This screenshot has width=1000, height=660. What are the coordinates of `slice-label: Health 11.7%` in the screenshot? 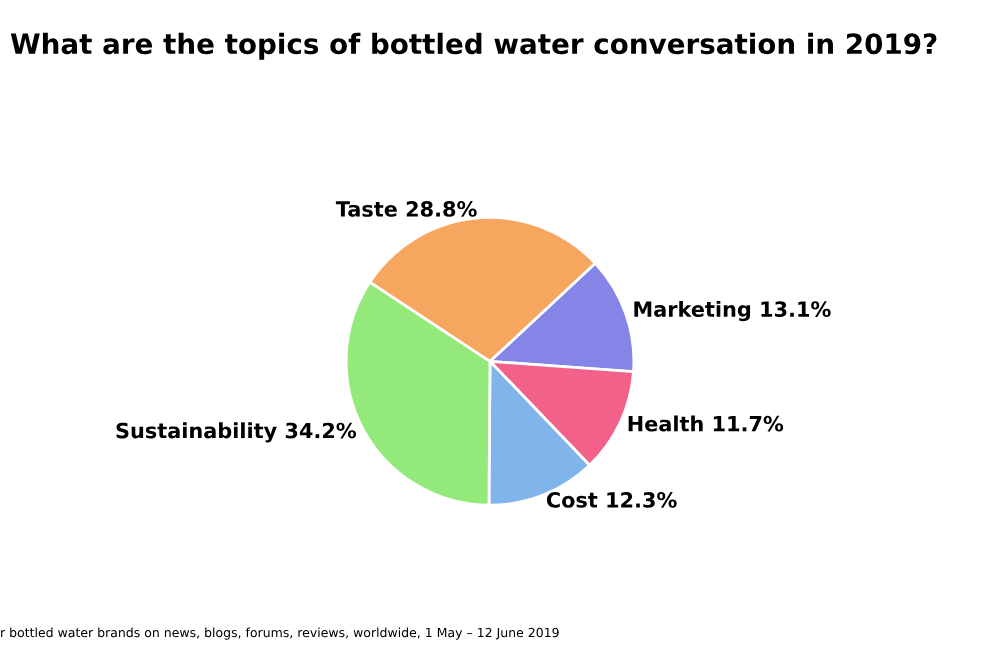 It's located at (706, 423).